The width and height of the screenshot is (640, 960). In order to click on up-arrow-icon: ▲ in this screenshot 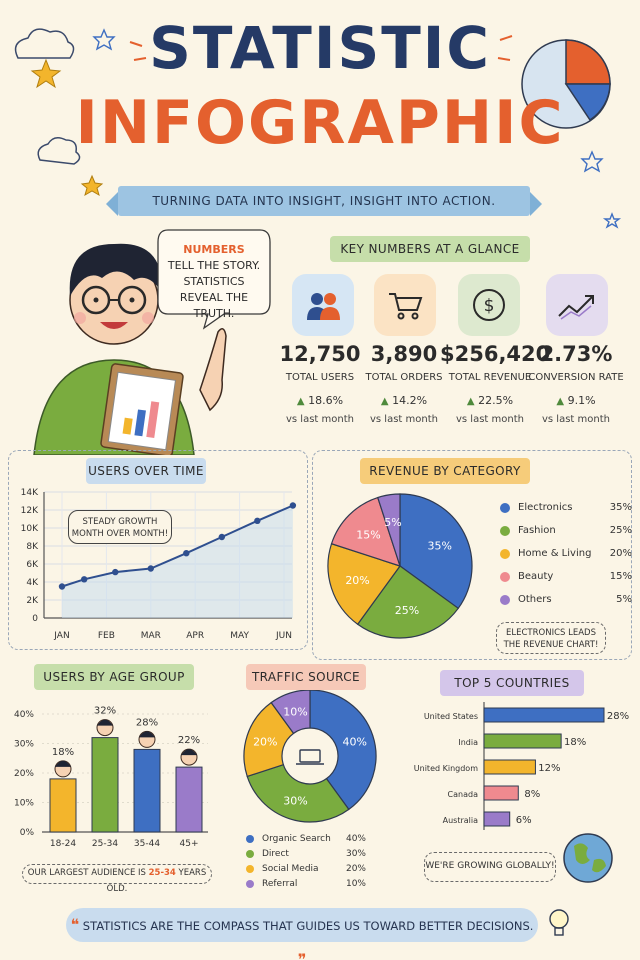, I will do `click(384, 401)`.